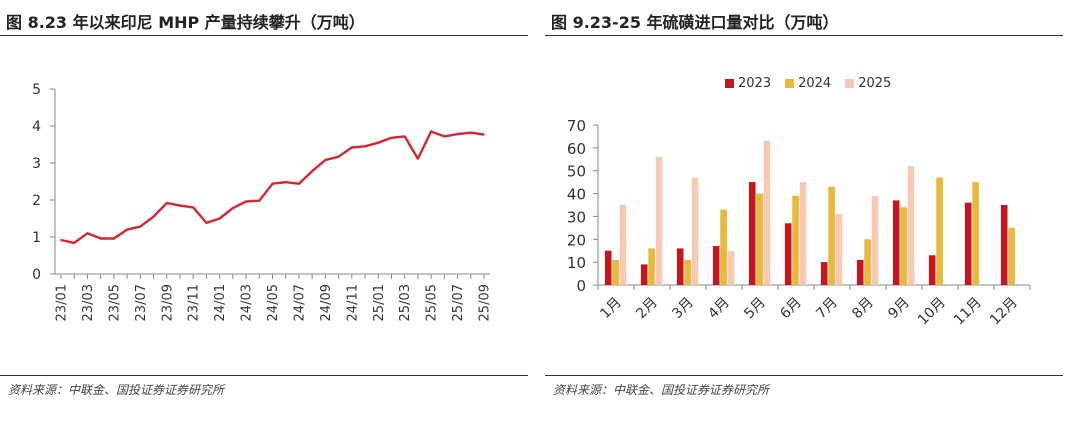  Describe the element at coordinates (968, 312) in the screenshot. I see `x-tick-label: 11月` at that location.